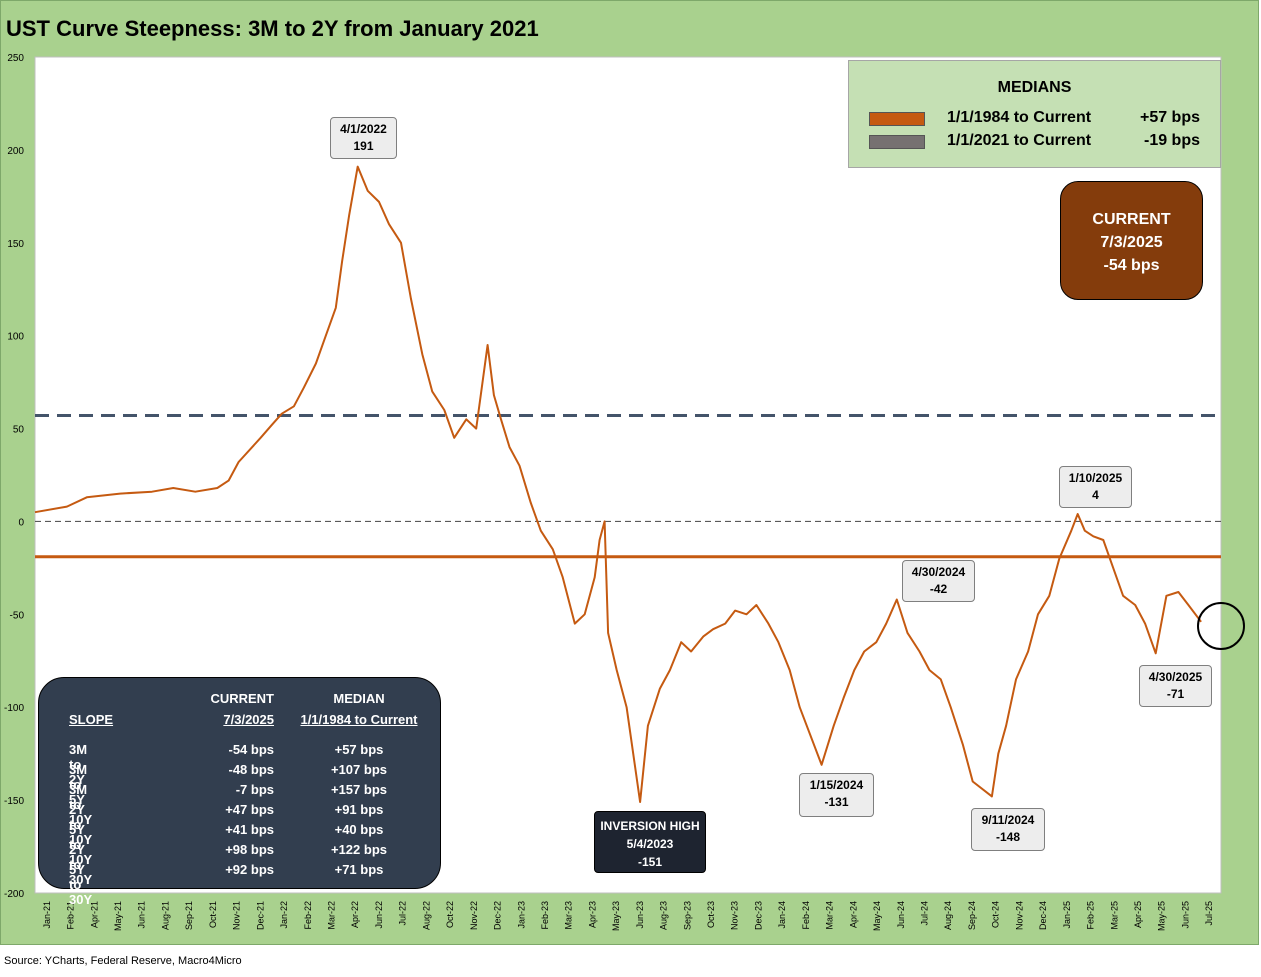 This screenshot has height=977, width=1261. What do you see at coordinates (1209, 913) in the screenshot?
I see `x-tick-label: Jul-25` at bounding box center [1209, 913].